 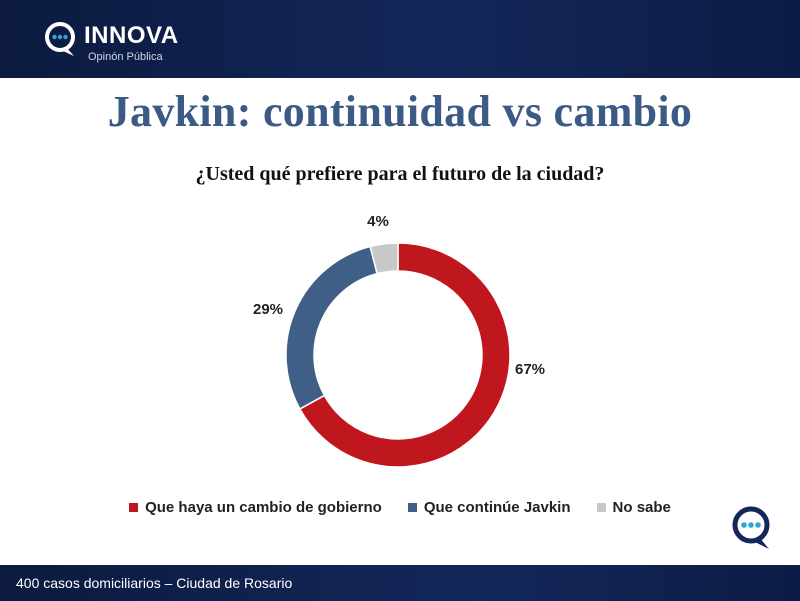 I want to click on brand-subtitle: Opinón Pública, so click(x=125, y=57).